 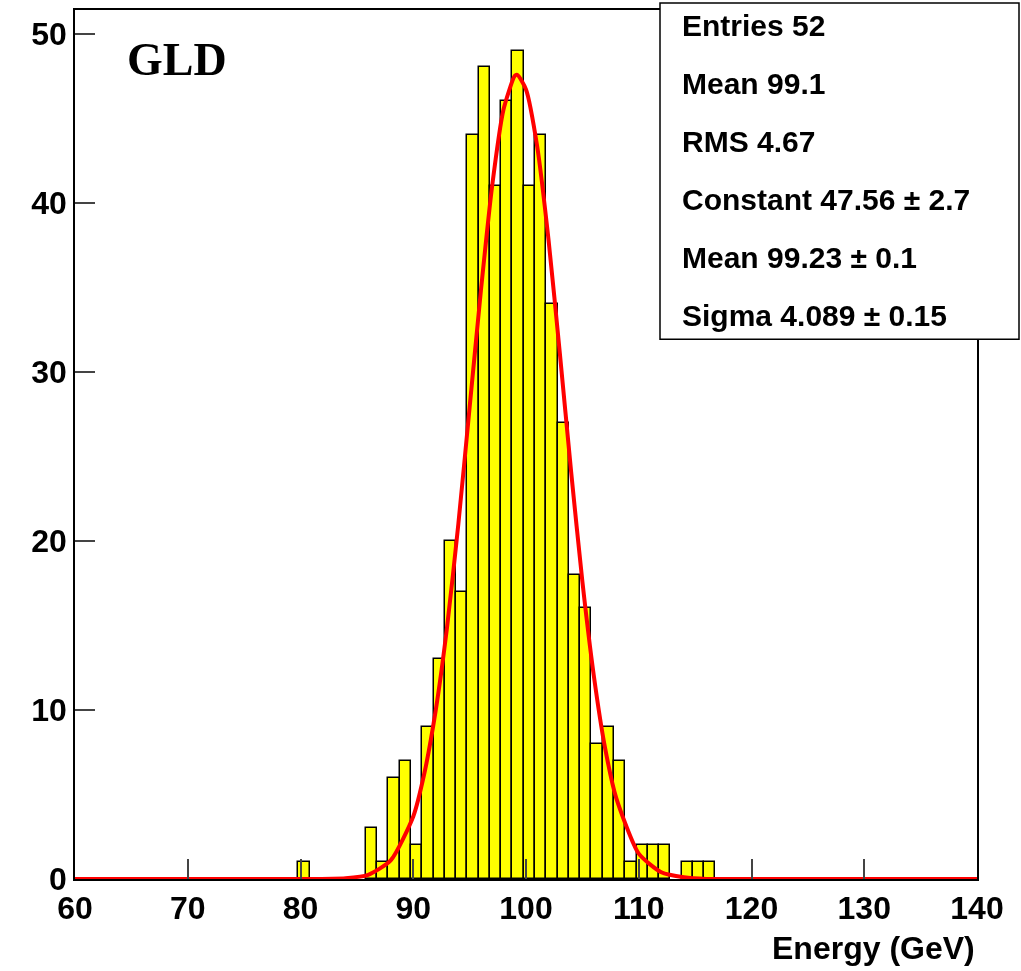 I want to click on x-tick-label: 70, so click(x=187, y=908).